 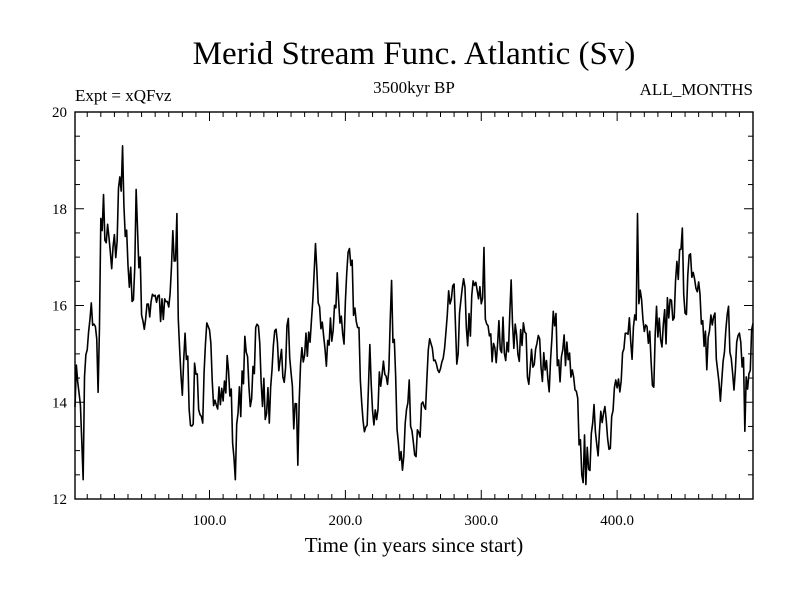 I want to click on y-tick-label: 12, so click(x=59, y=500).